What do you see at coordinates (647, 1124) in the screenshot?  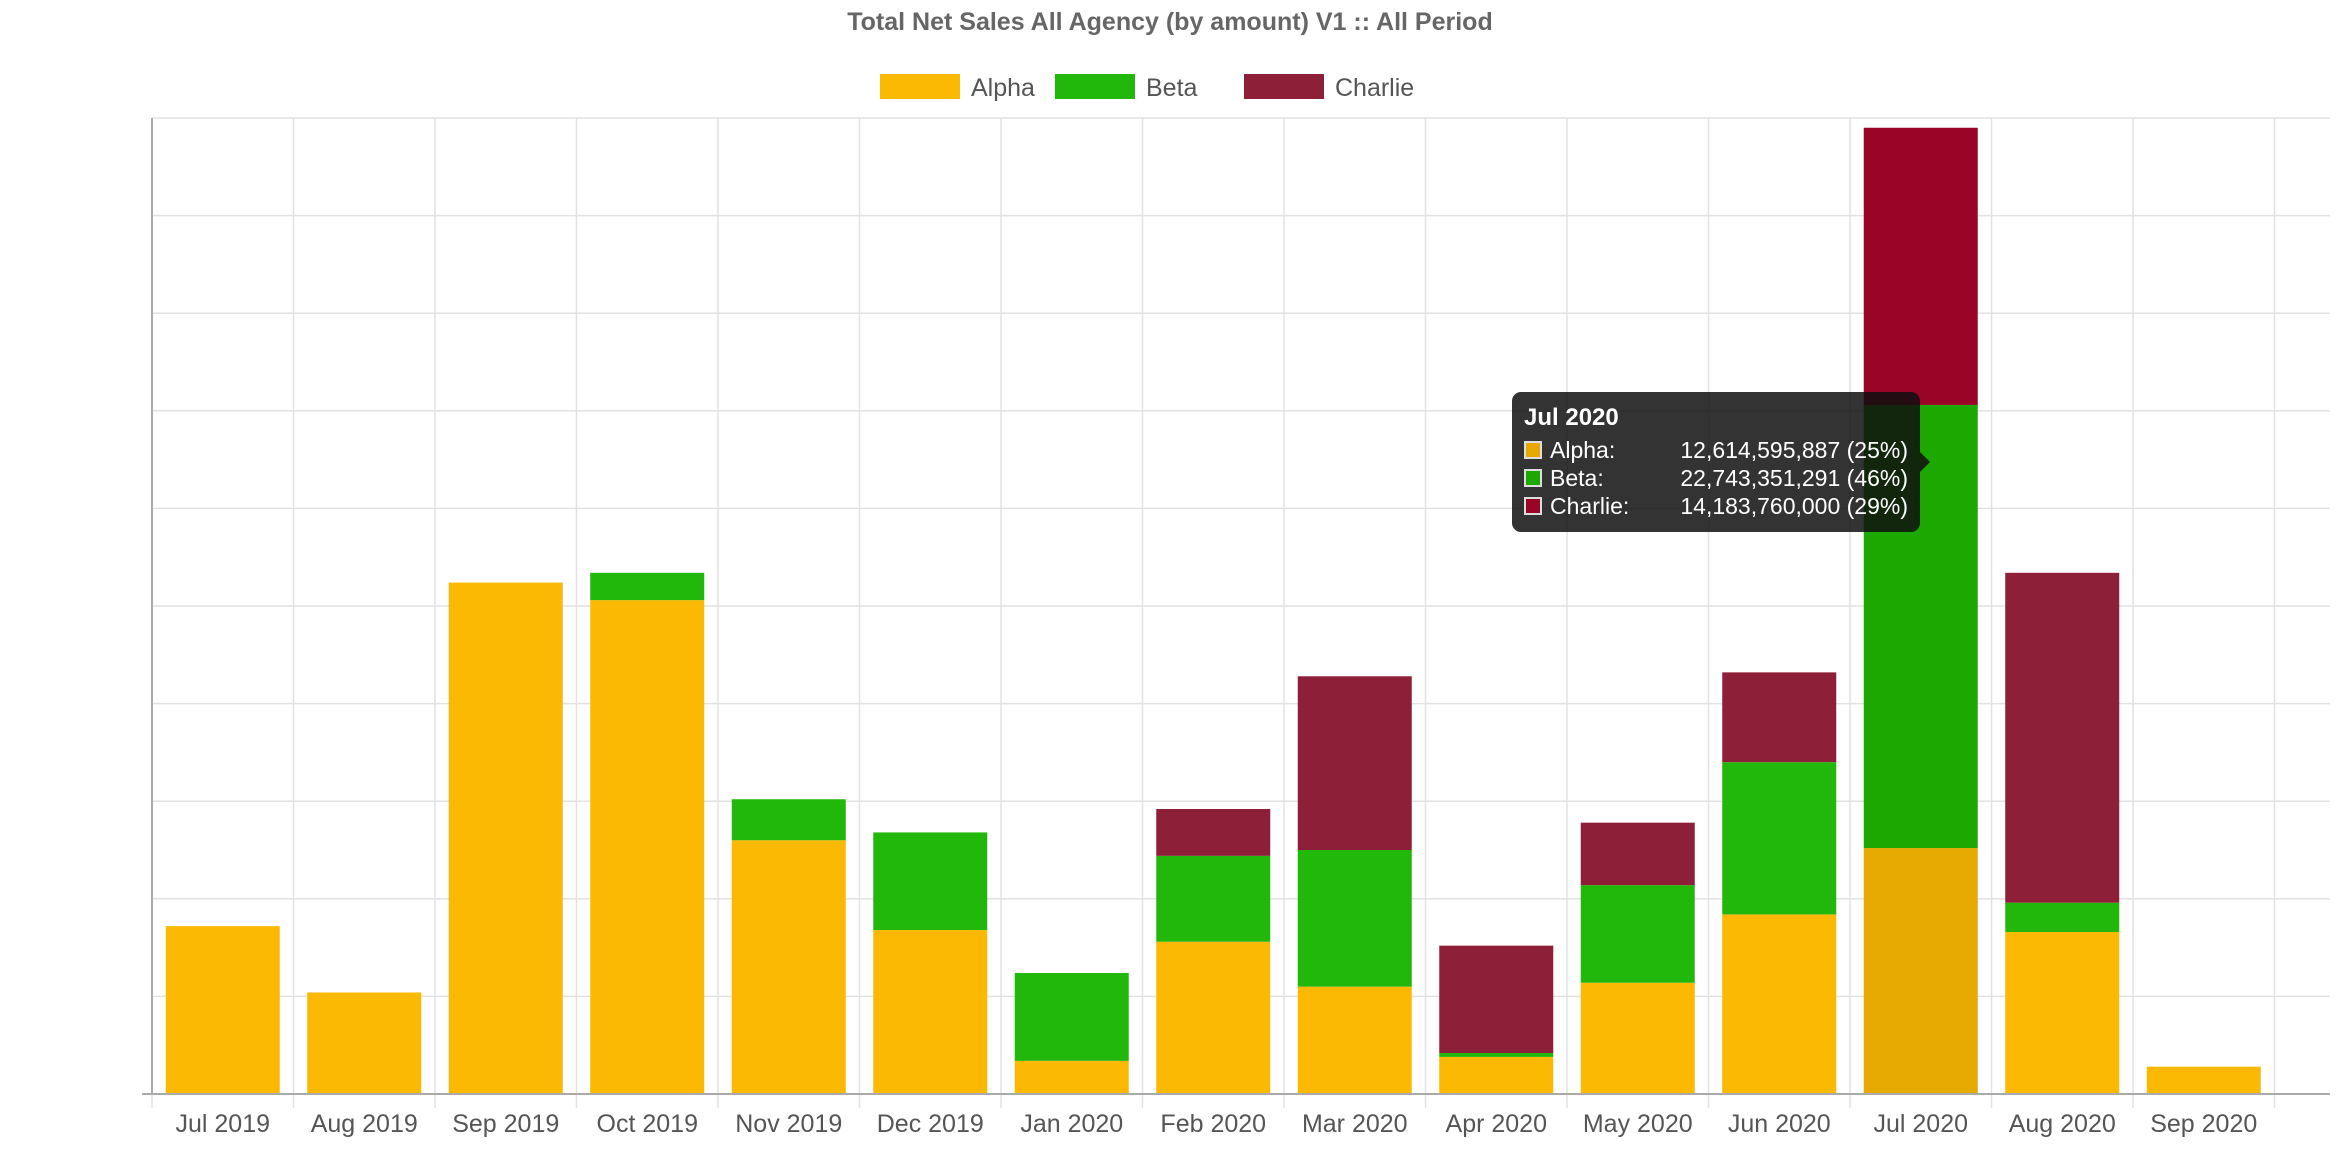 I see `x-tick-label: Oct 2019` at bounding box center [647, 1124].